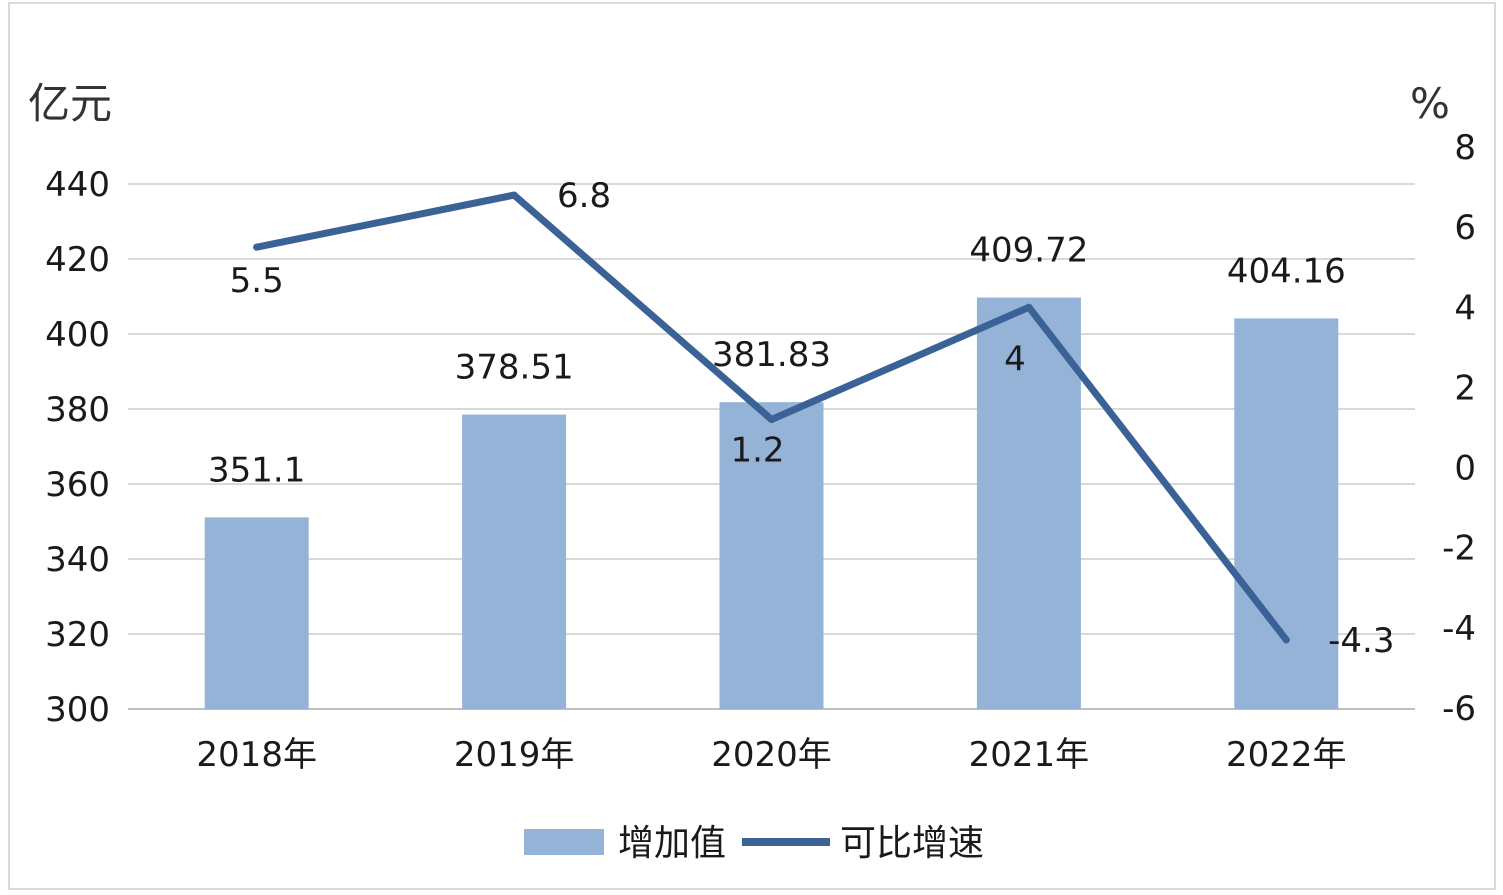 The height and width of the screenshot is (895, 1503). Describe the element at coordinates (1028, 251) in the screenshot. I see `bar-data-label: 409.72` at that location.